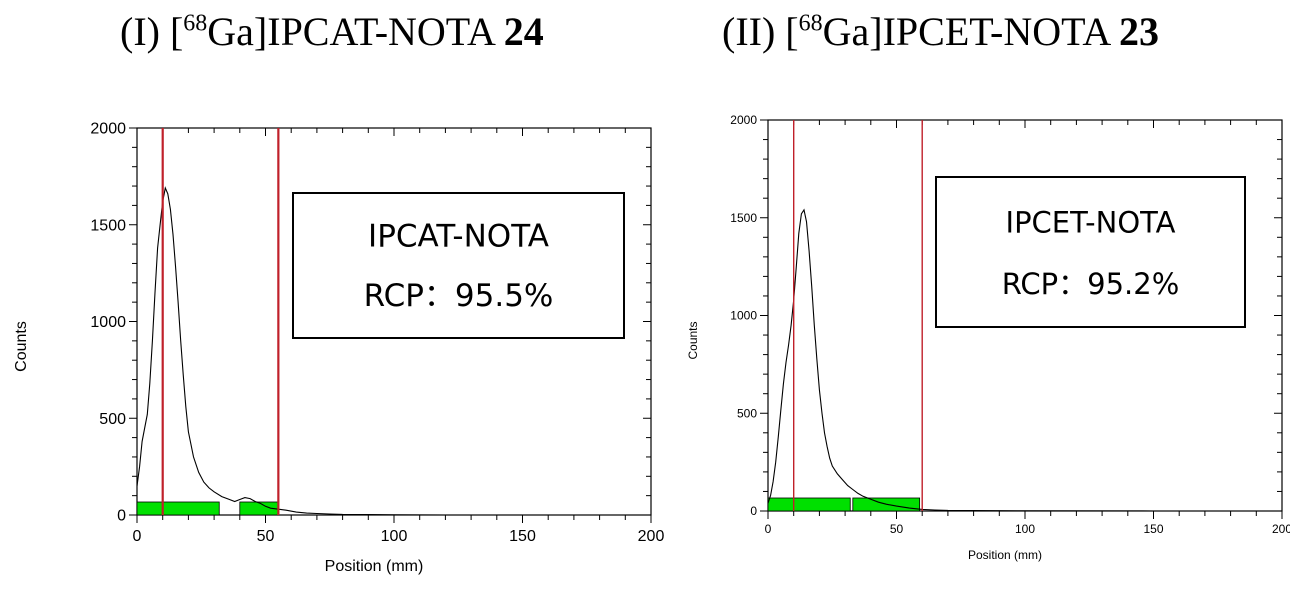  I want to click on annotation-rcp: RCP：95.5%, so click(459, 296).